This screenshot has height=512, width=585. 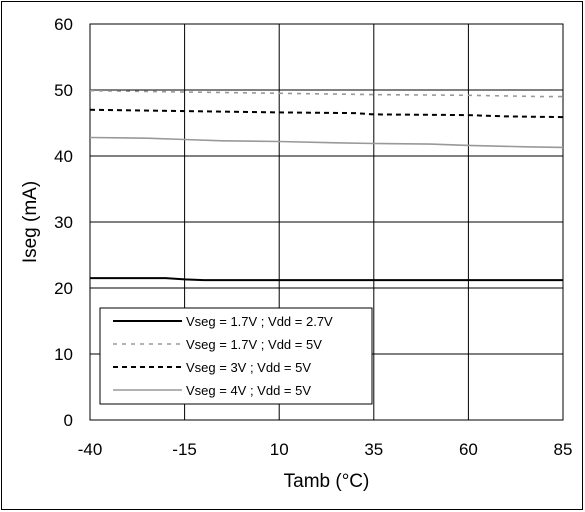 I want to click on y-tick-label: 30, so click(x=63, y=222).